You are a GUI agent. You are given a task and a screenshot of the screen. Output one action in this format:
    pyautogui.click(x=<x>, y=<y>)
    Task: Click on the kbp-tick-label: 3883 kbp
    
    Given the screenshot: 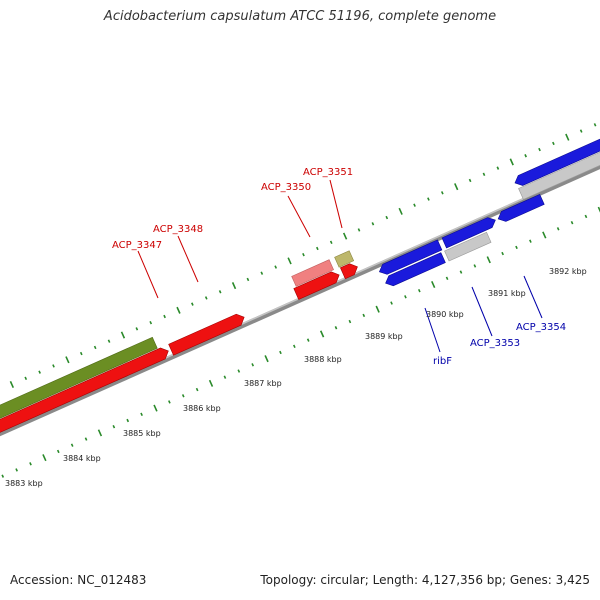 What is the action you would take?
    pyautogui.click(x=24, y=483)
    